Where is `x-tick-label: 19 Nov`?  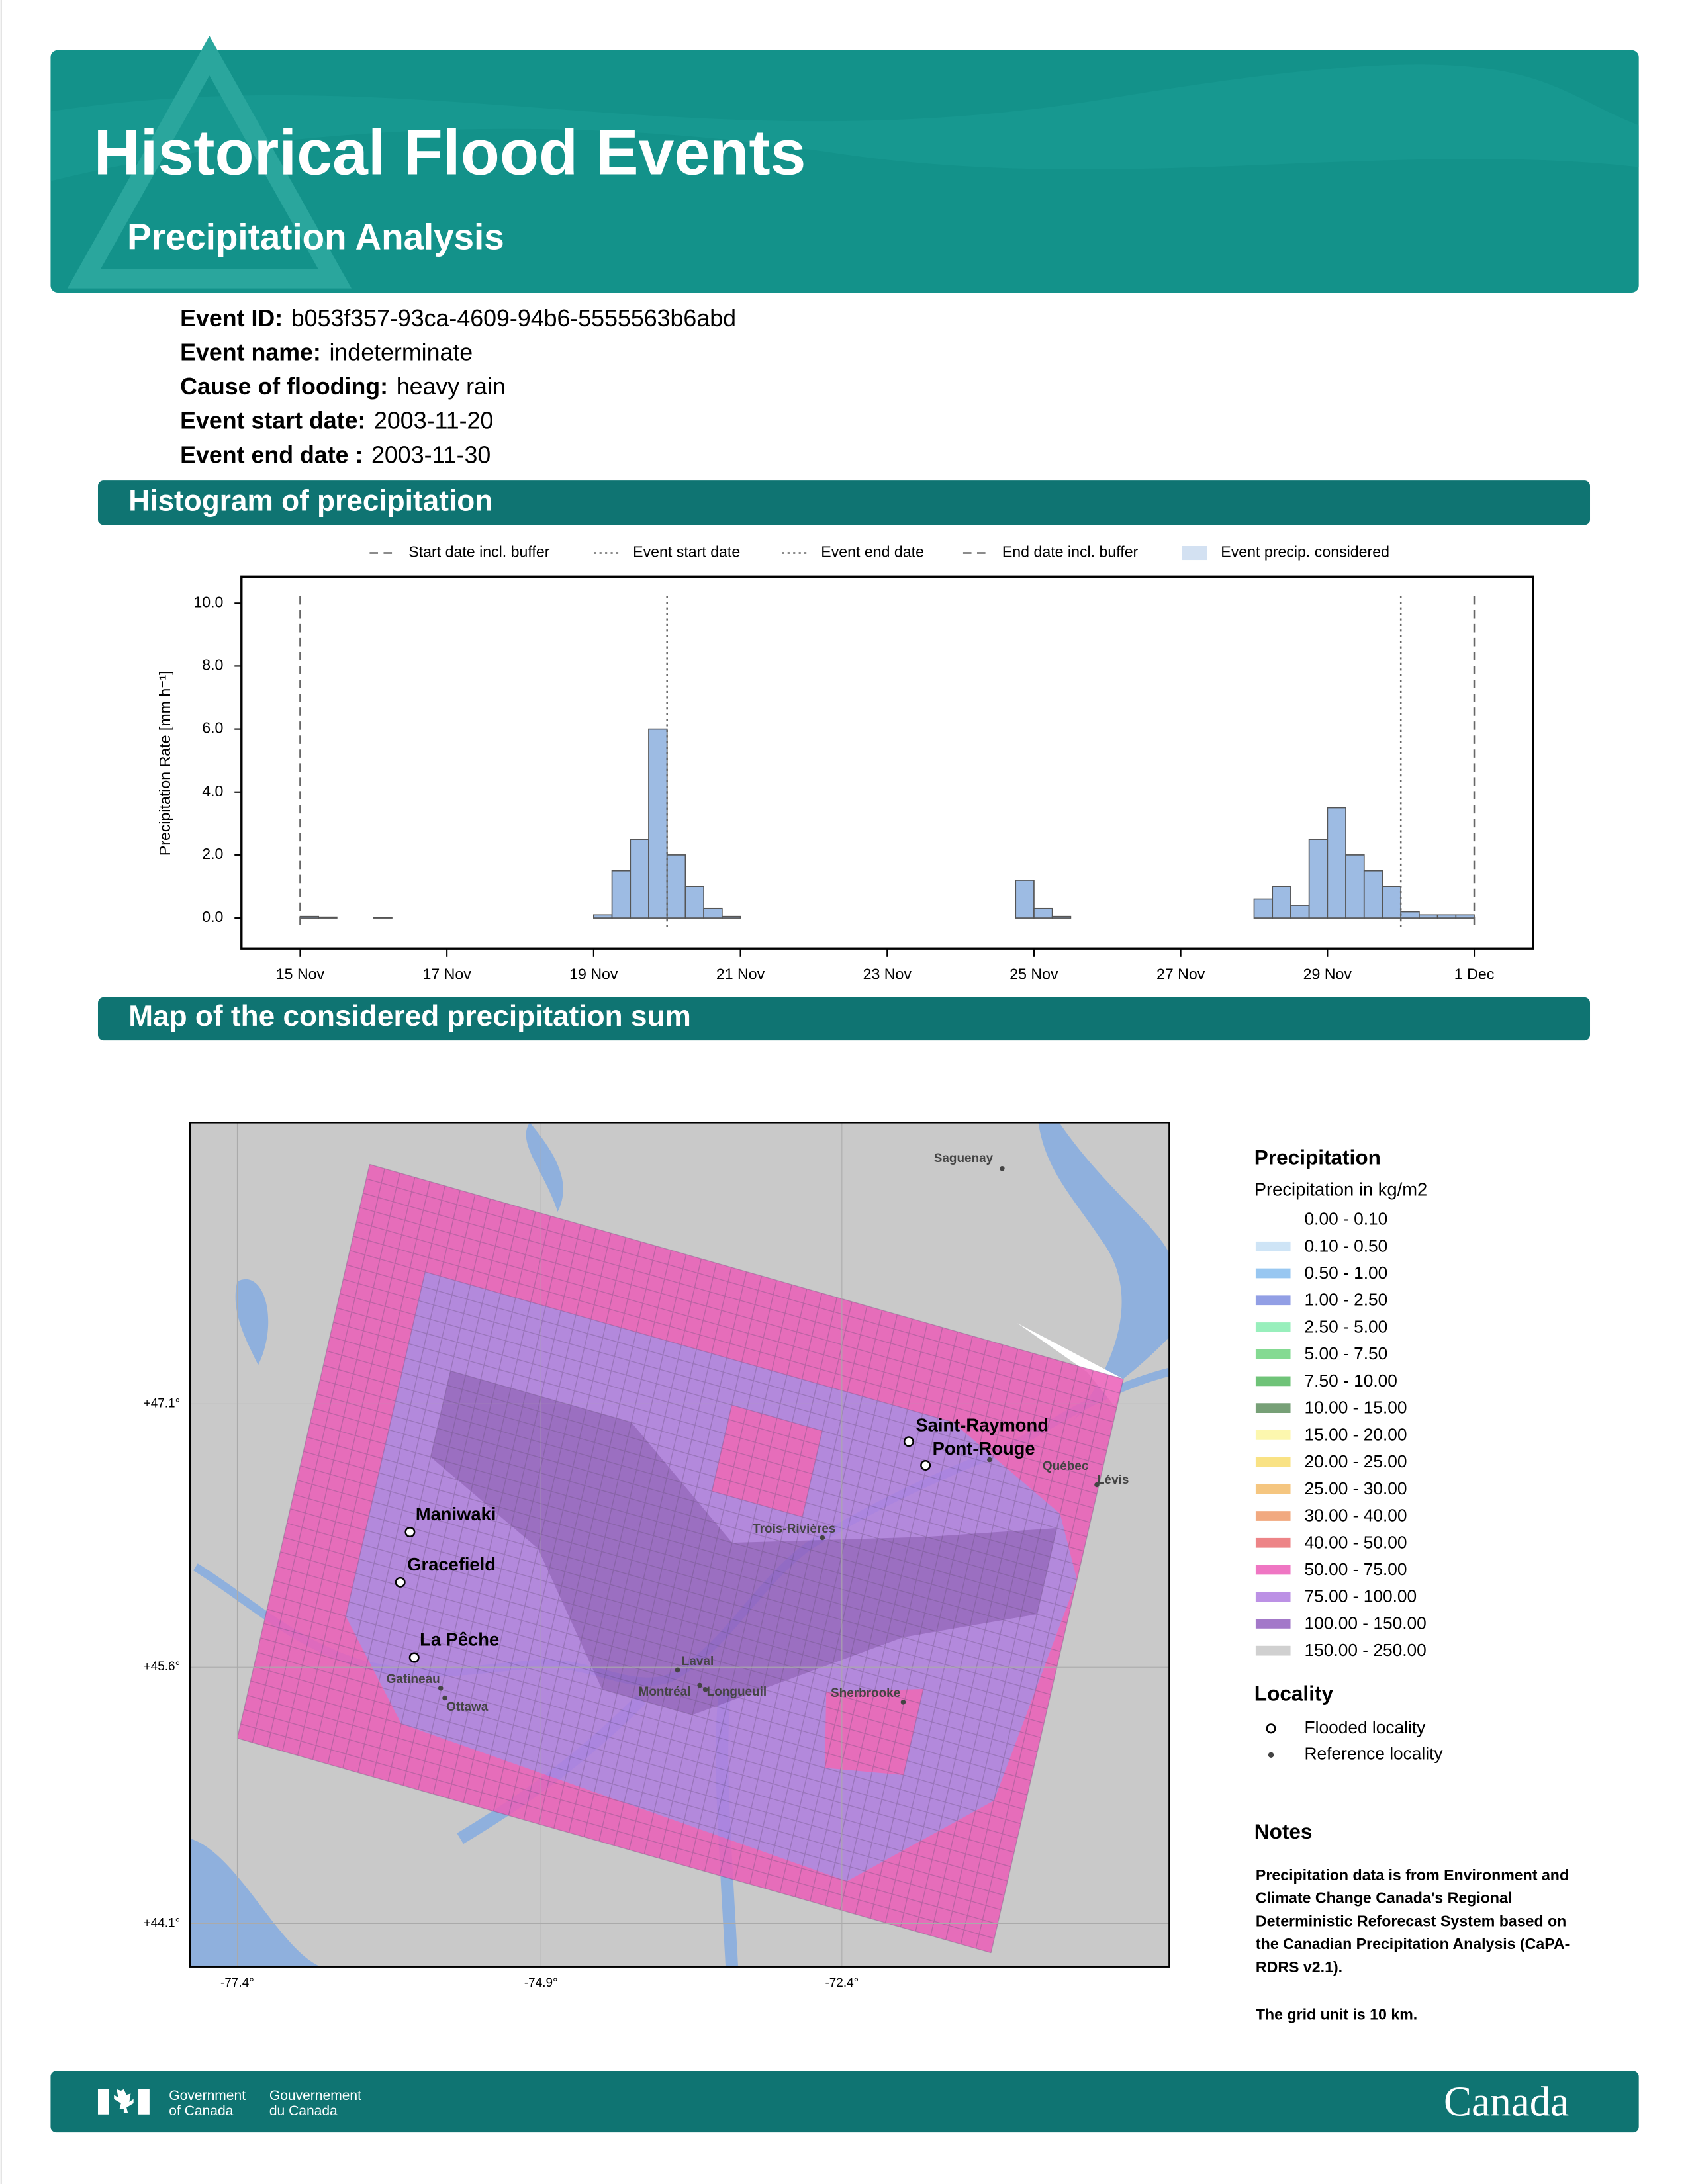 x-tick-label: 19 Nov is located at coordinates (593, 973).